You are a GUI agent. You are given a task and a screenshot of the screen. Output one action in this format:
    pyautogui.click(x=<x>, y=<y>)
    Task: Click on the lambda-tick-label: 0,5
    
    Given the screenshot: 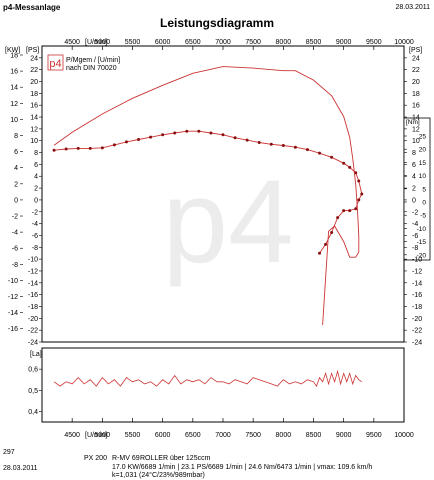 What is the action you would take?
    pyautogui.click(x=33, y=391)
    